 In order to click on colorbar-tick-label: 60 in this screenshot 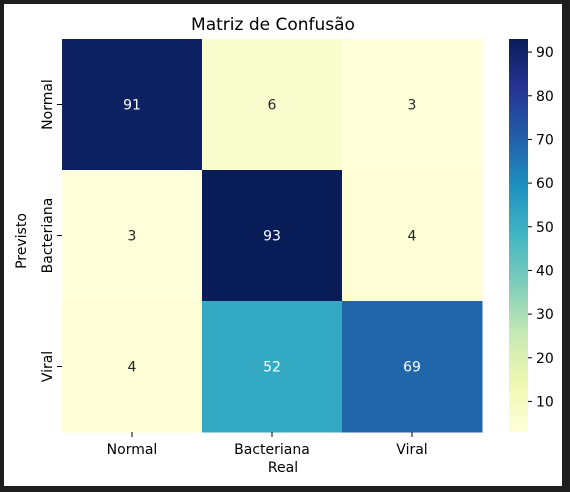, I will do `click(545, 184)`.